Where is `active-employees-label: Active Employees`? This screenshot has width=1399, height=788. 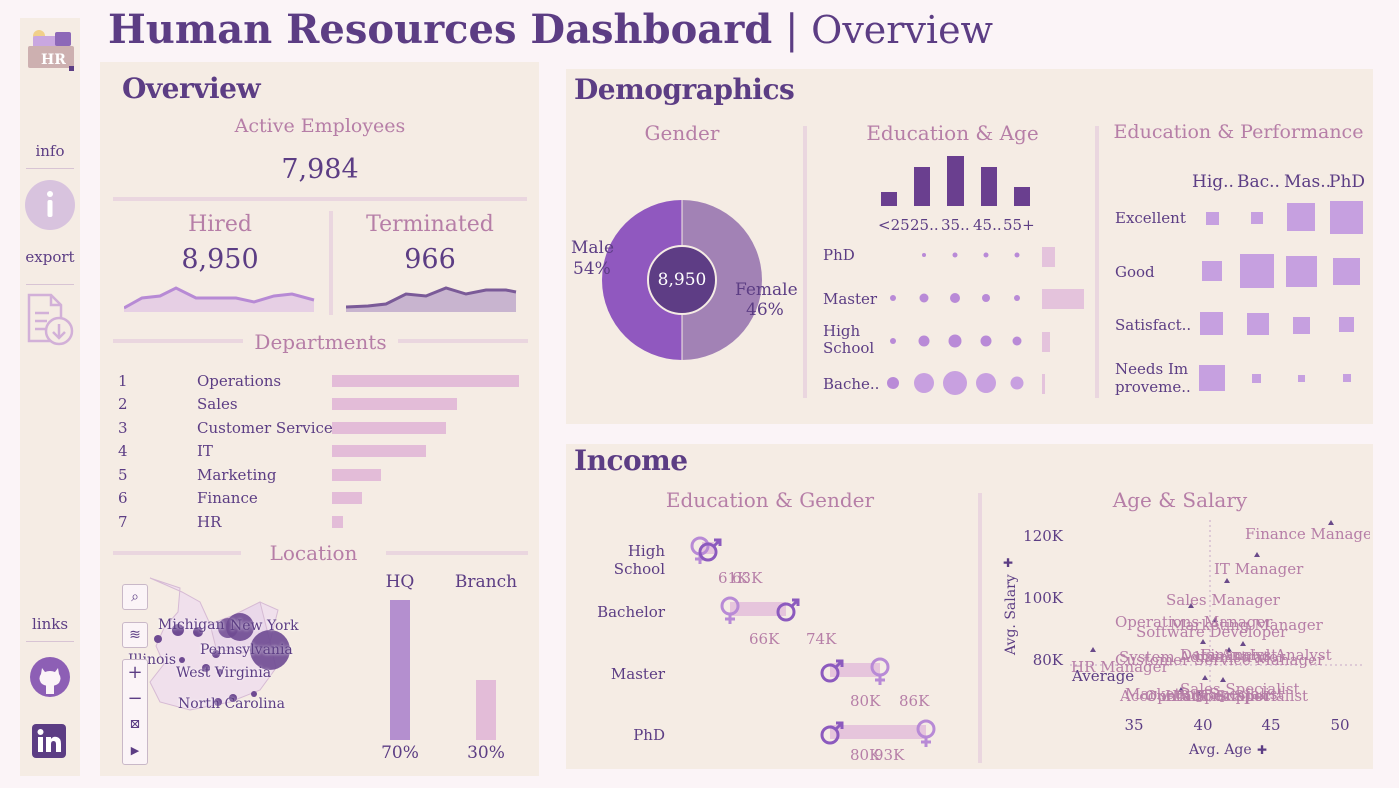 active-employees-label: Active Employees is located at coordinates (320, 126).